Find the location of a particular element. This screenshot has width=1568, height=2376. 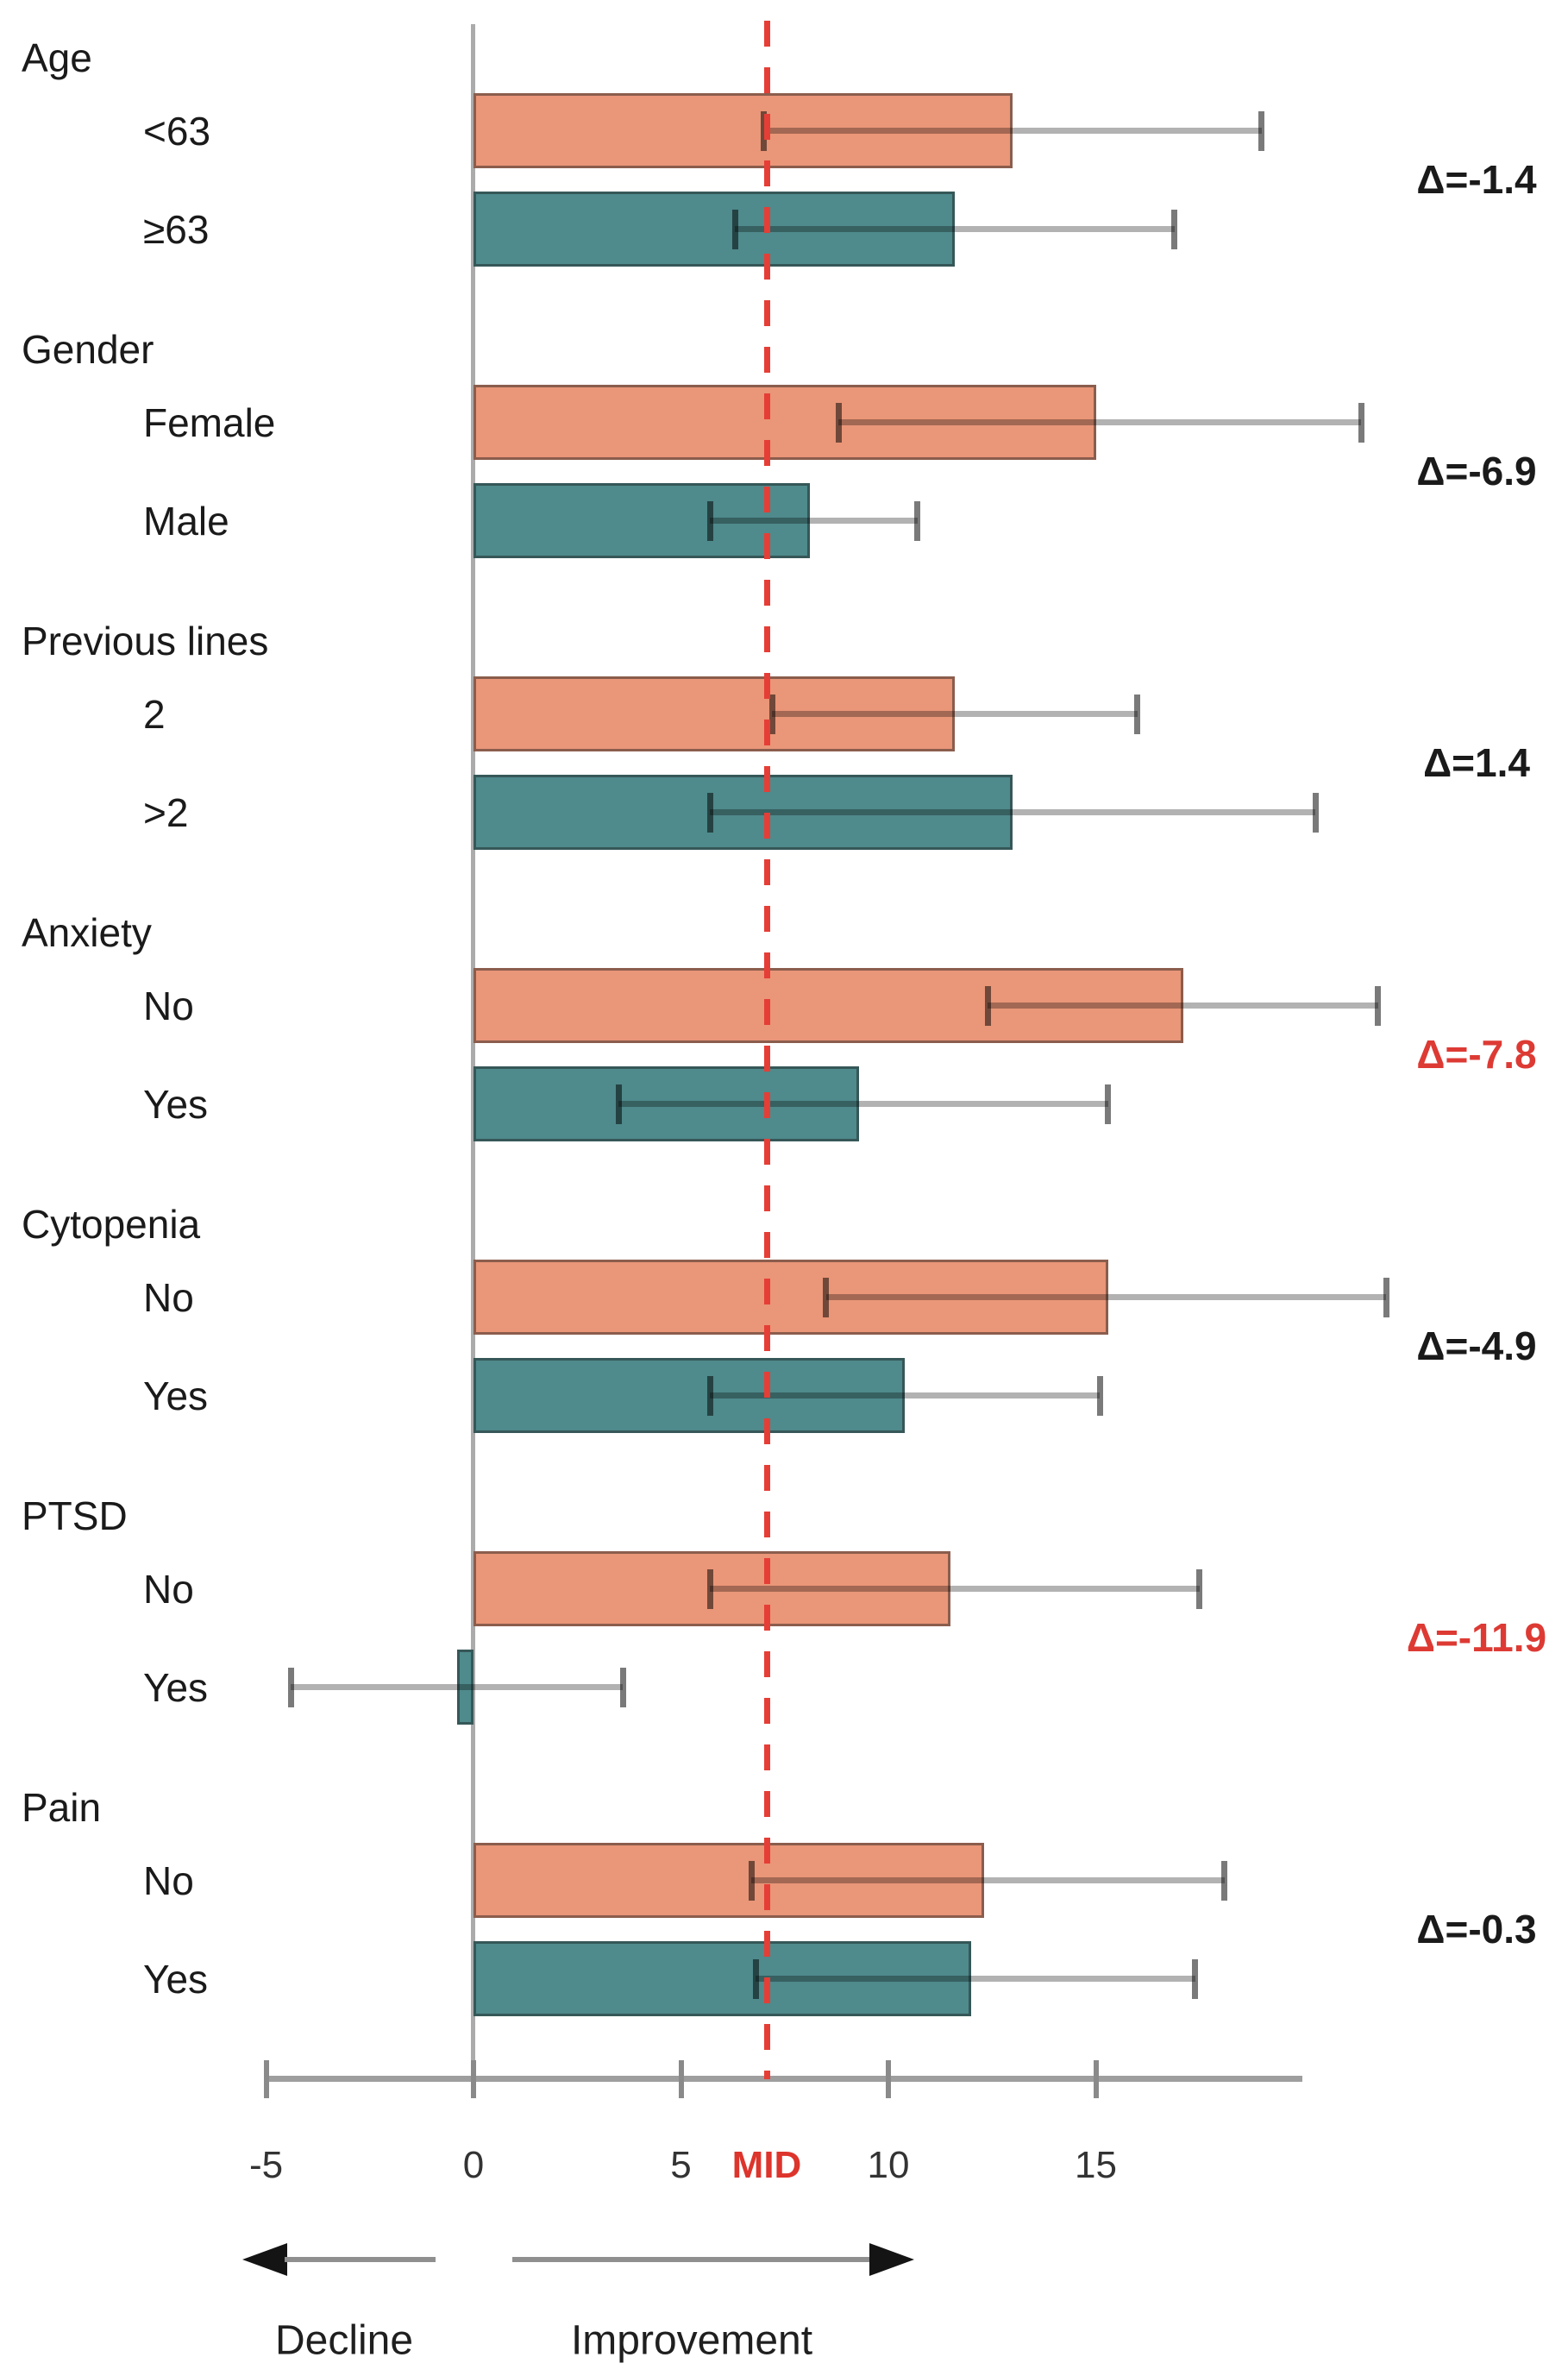

delta-label: Δ=-0.3 is located at coordinates (1476, 1930).